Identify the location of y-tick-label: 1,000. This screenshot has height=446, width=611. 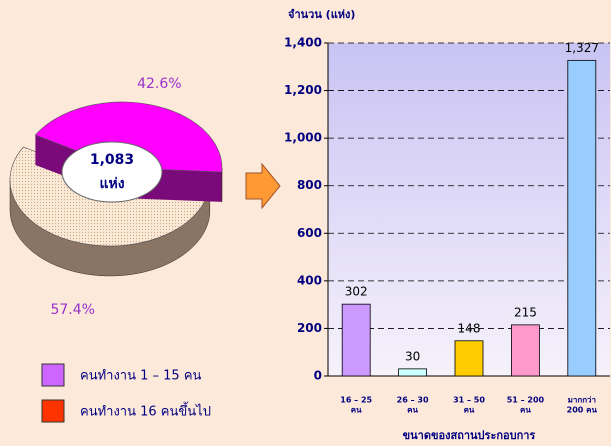
(303, 138).